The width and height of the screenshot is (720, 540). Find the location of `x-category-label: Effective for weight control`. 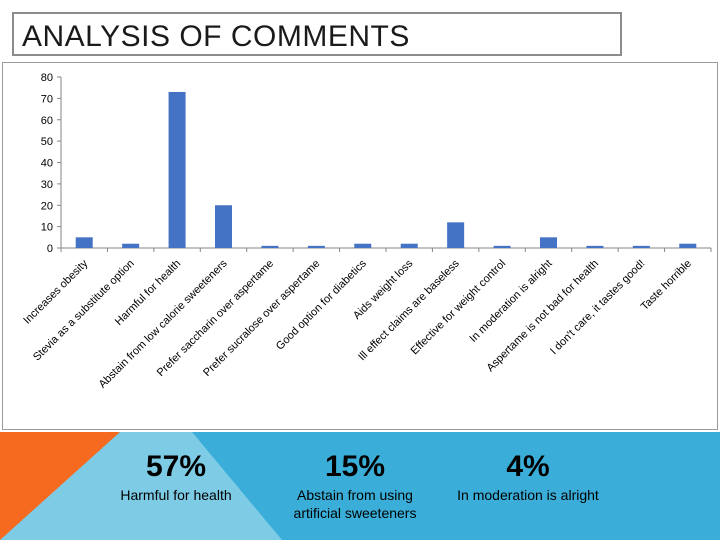

x-category-label: Effective for weight control is located at coordinates (459, 308).